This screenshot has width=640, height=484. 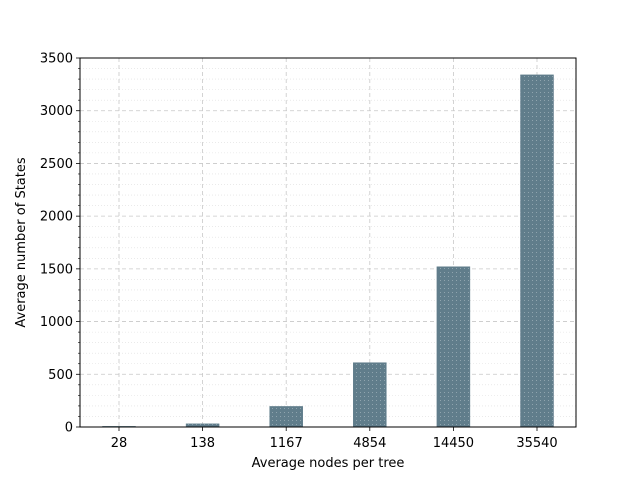 I want to click on x-axis-label: Average nodes per tree, so click(x=328, y=463).